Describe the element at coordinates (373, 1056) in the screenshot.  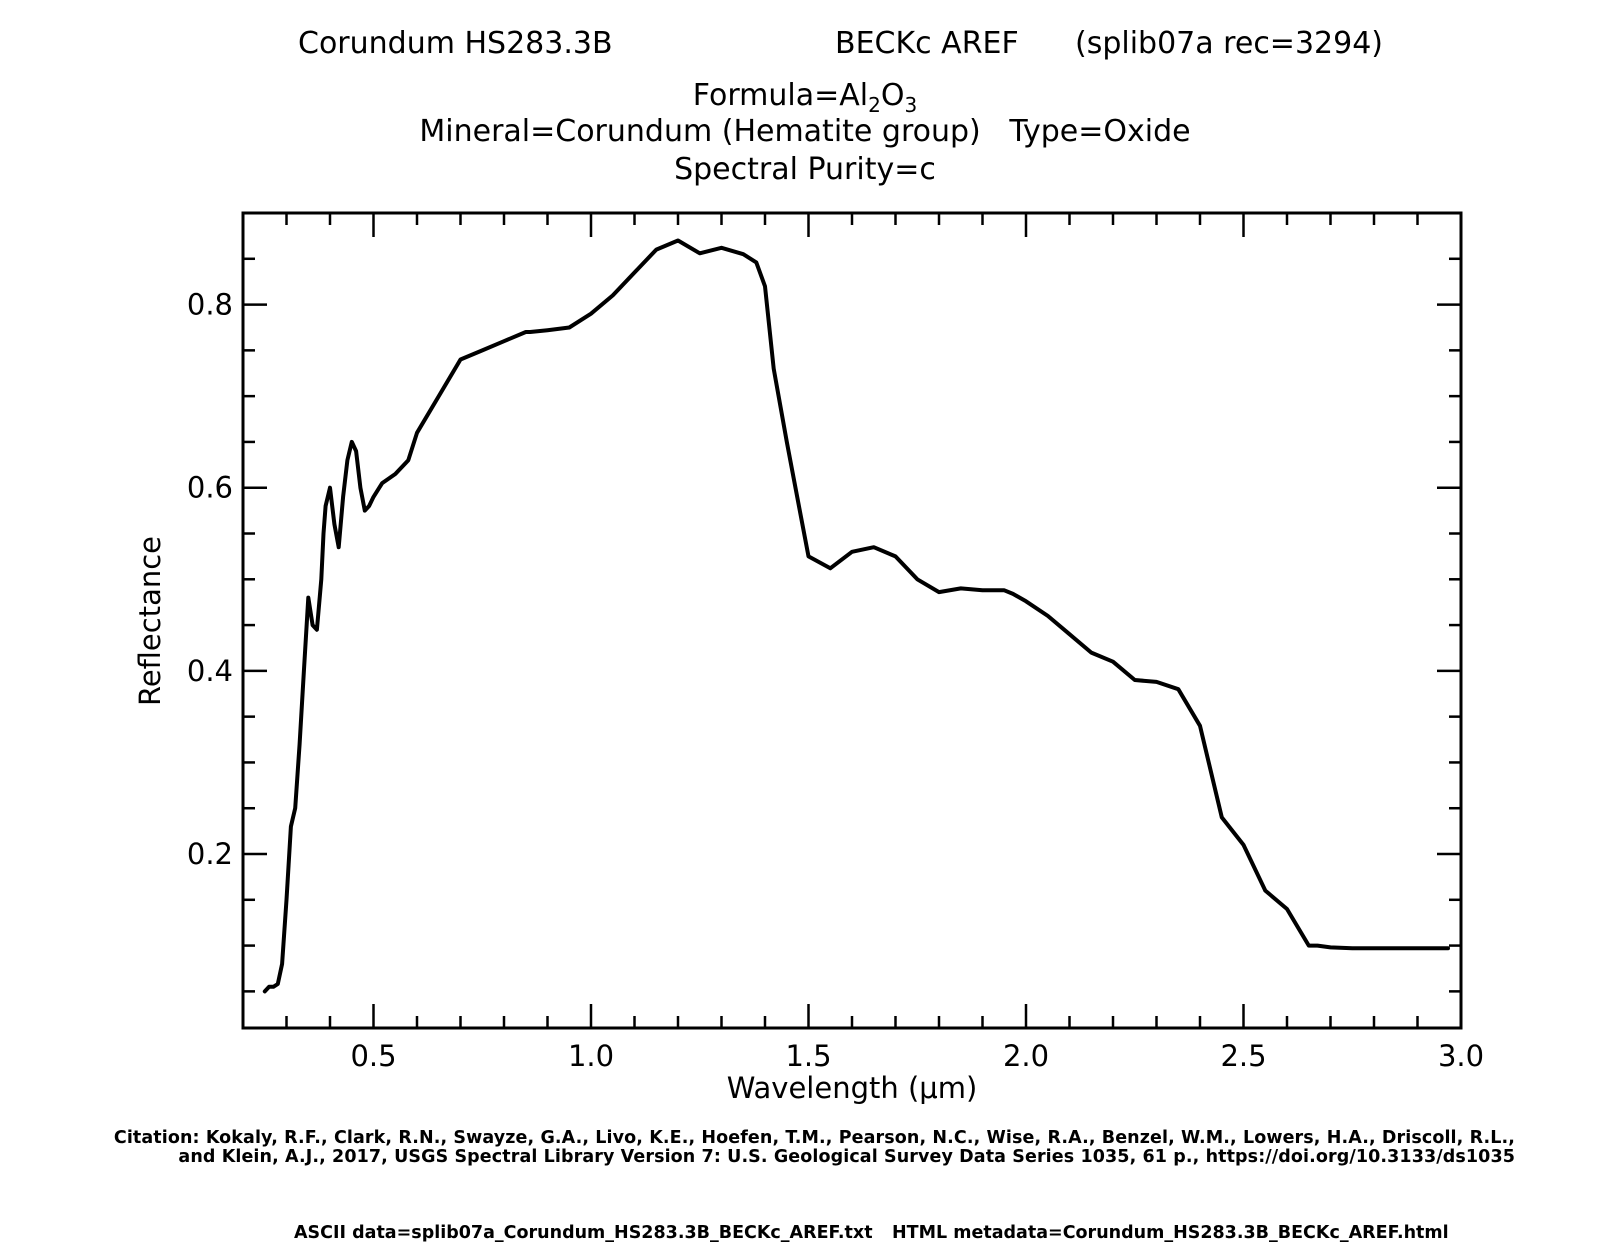
I see `x-tick-label: 0.5` at that location.